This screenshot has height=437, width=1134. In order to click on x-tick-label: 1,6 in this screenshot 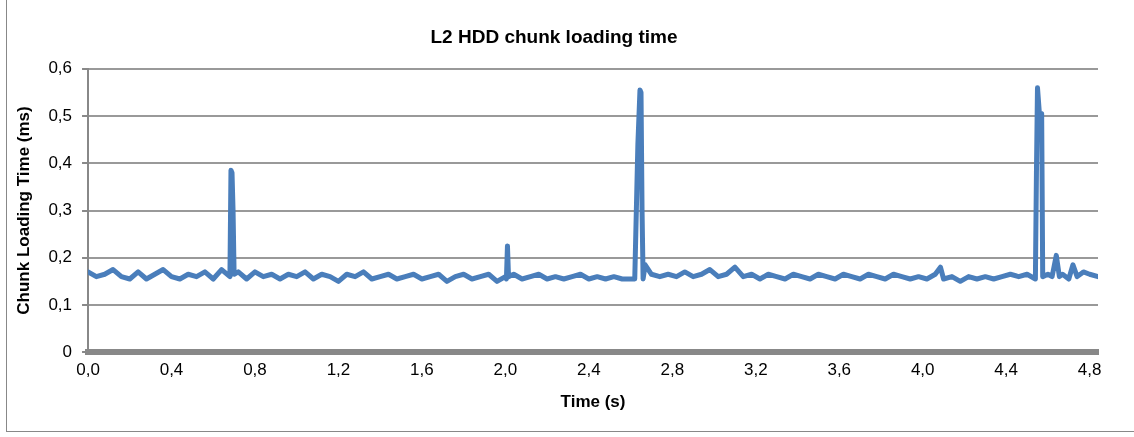, I will do `click(422, 370)`.